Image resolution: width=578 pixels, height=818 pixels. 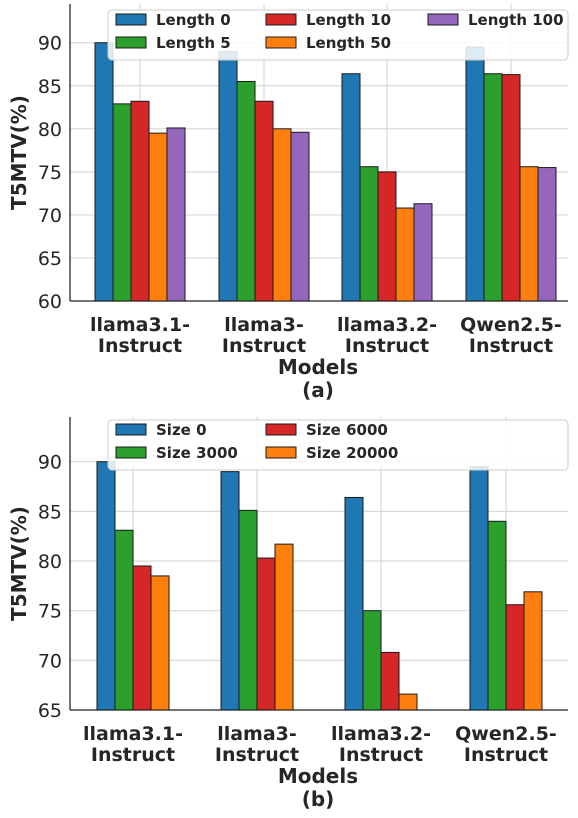 I want to click on legend-item: Length 0, so click(x=173, y=20).